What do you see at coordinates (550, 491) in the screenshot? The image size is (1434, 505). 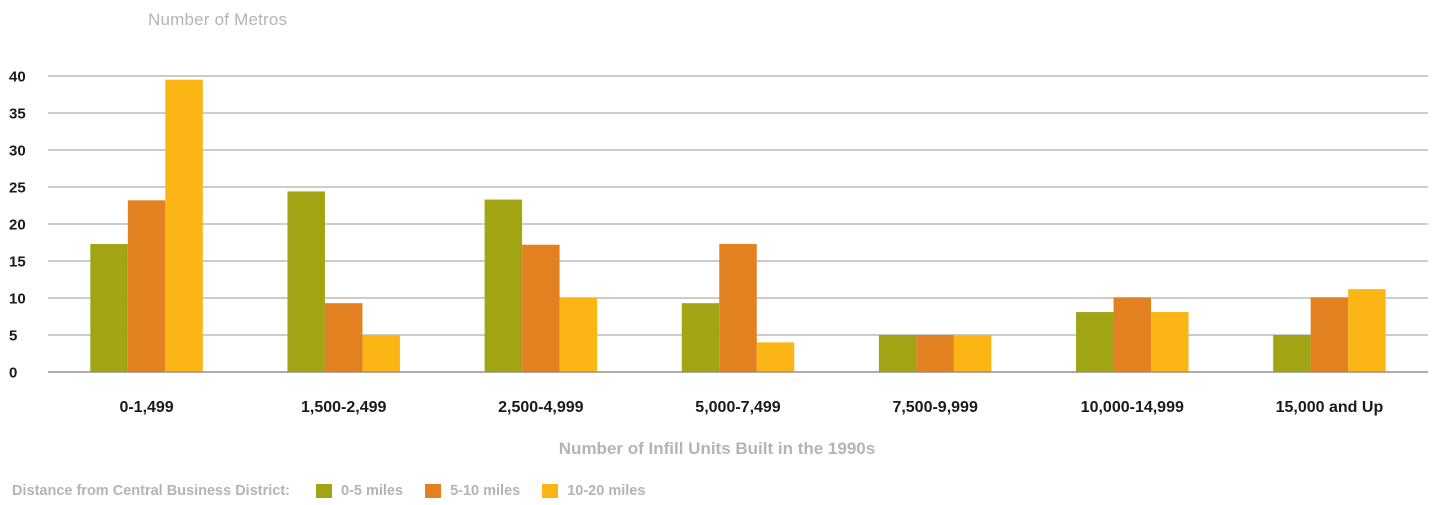 I see `legend-swatch-10-20-miles` at bounding box center [550, 491].